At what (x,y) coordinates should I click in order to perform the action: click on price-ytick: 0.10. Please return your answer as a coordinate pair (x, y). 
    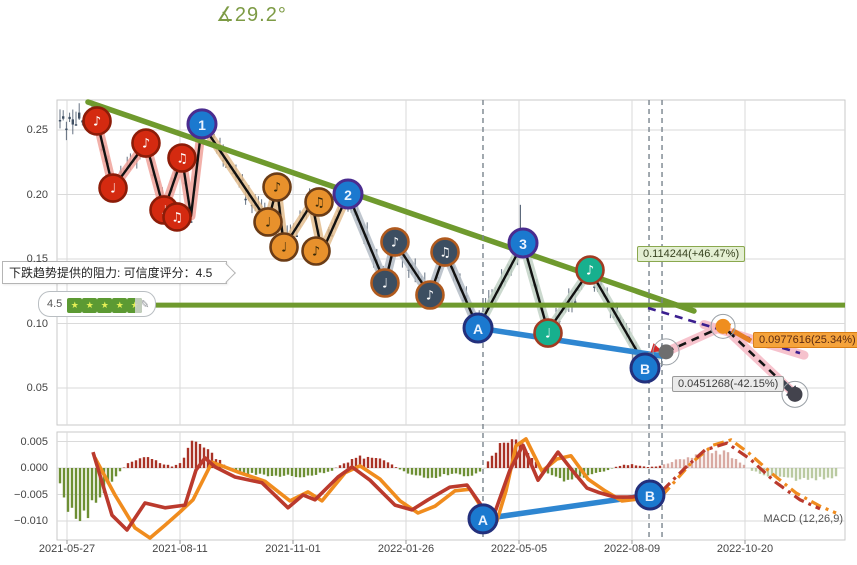
    Looking at the image, I should click on (37, 323).